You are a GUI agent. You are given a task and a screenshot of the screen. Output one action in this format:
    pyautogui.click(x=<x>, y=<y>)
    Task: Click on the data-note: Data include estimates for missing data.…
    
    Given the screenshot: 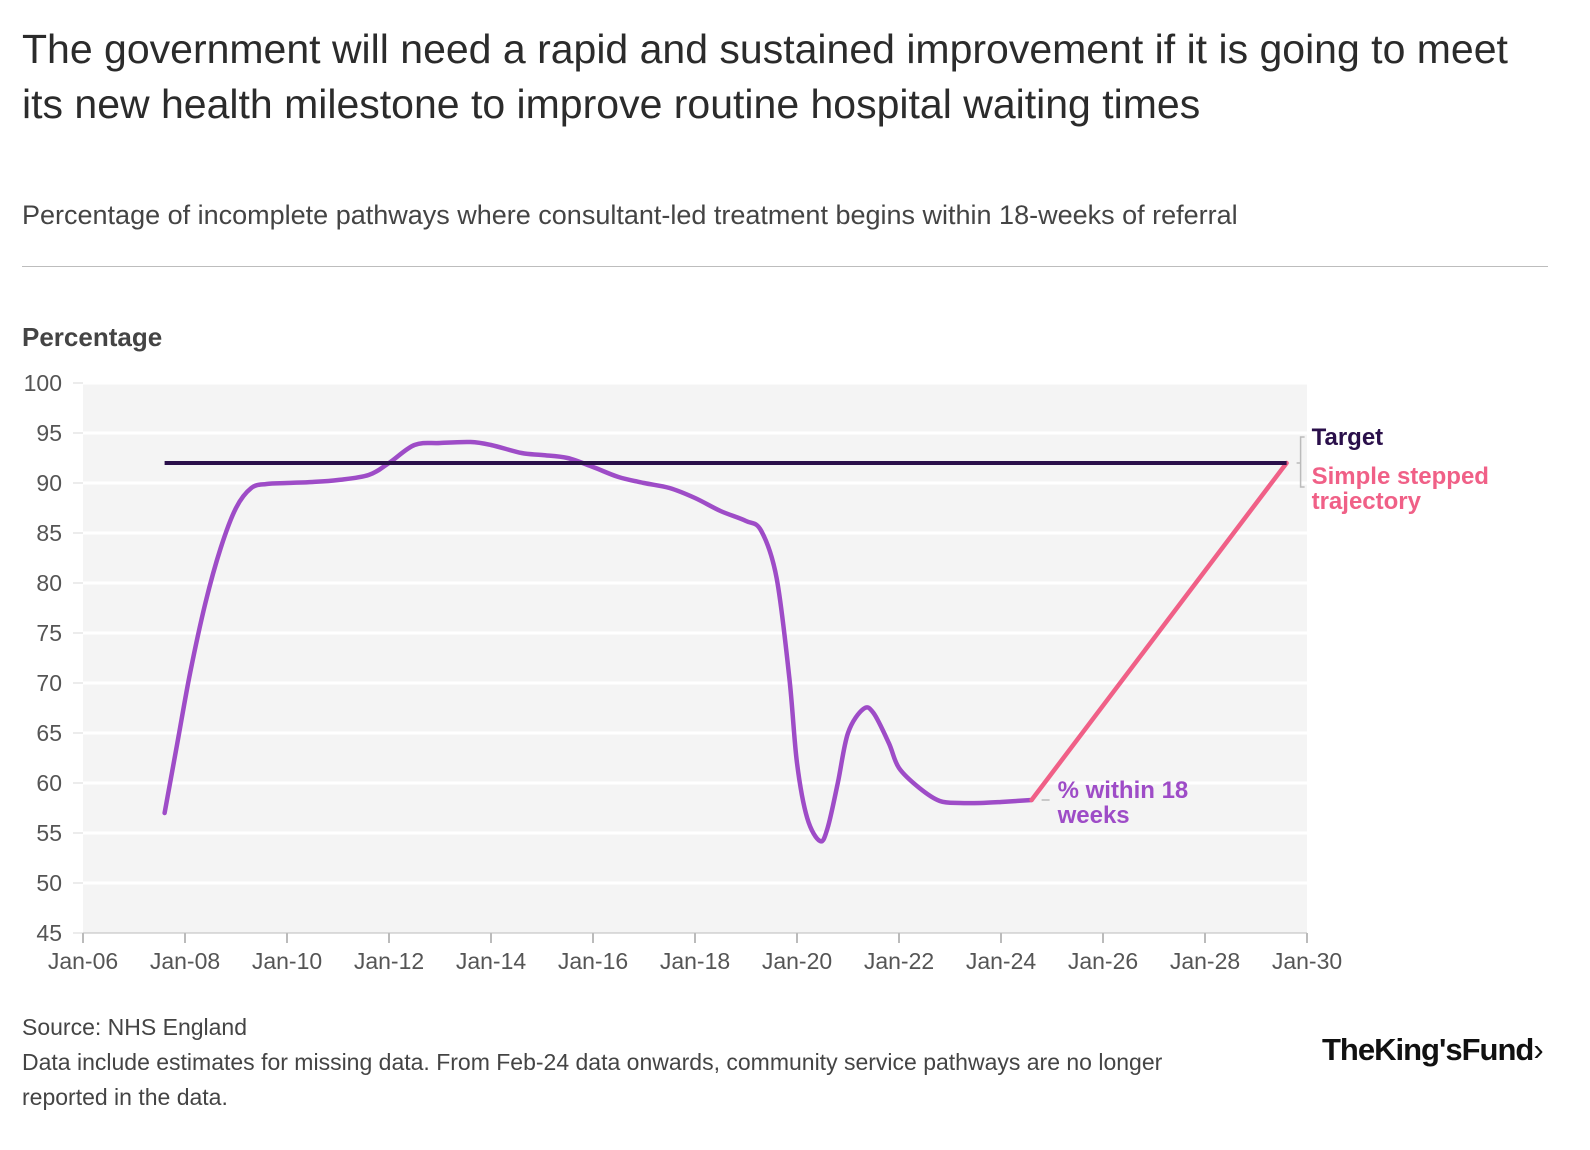 What is the action you would take?
    pyautogui.click(x=592, y=1079)
    